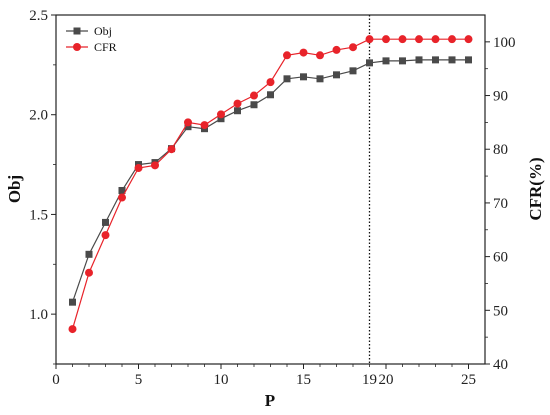 This screenshot has width=550, height=415. Describe the element at coordinates (91, 39) in the screenshot. I see `legend: Obj CFR` at that location.